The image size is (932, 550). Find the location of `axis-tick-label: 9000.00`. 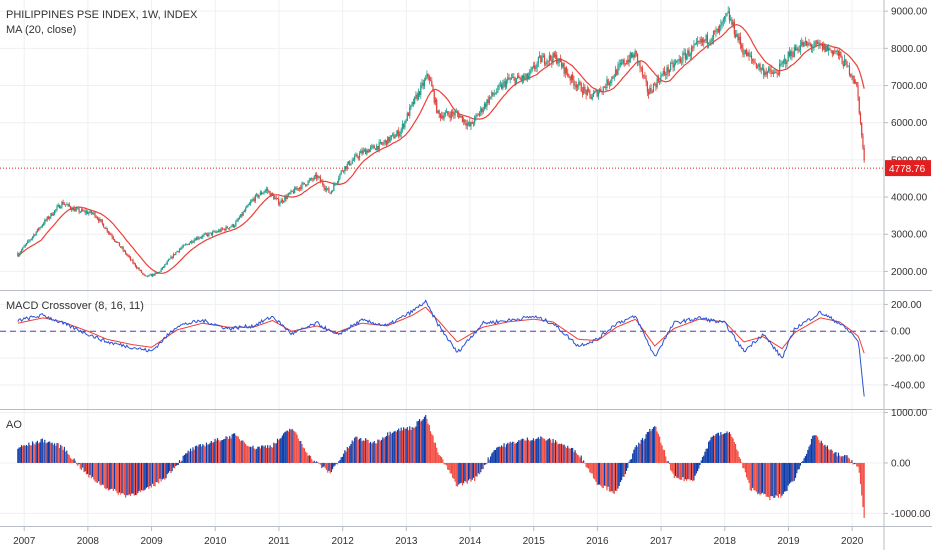

axis-tick-label: 9000.00 is located at coordinates (909, 12).